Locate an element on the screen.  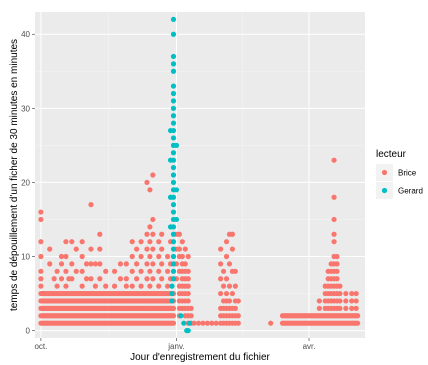
legend-swatch-gerard is located at coordinates (384, 190).